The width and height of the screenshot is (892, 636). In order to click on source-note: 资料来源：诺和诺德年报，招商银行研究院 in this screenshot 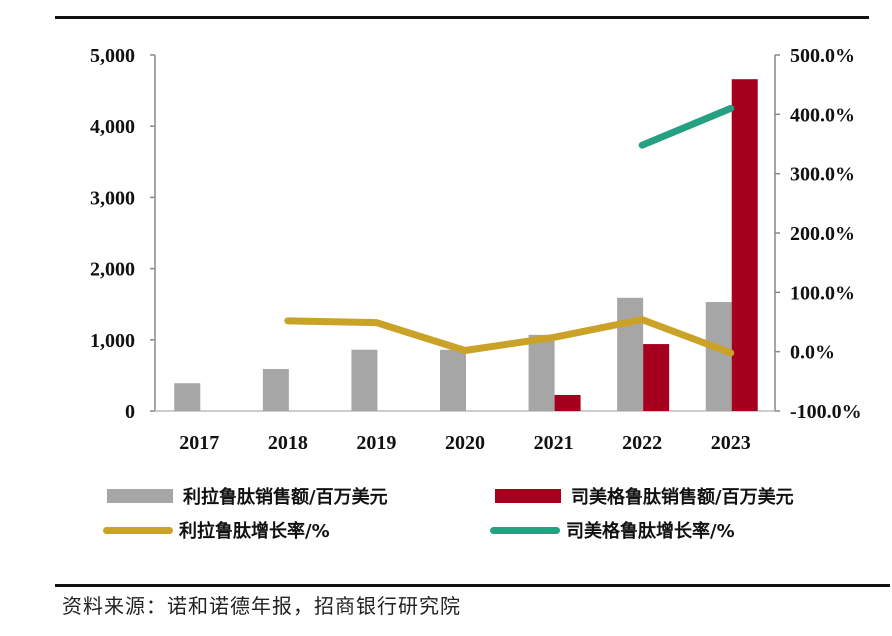, I will do `click(261, 604)`.